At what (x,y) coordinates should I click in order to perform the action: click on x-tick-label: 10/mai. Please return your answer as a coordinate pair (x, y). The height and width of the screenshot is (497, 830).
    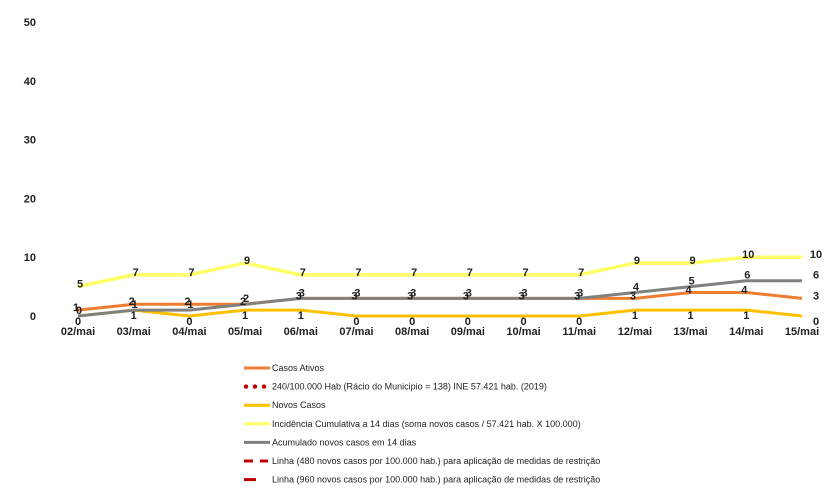
    Looking at the image, I should click on (523, 332).